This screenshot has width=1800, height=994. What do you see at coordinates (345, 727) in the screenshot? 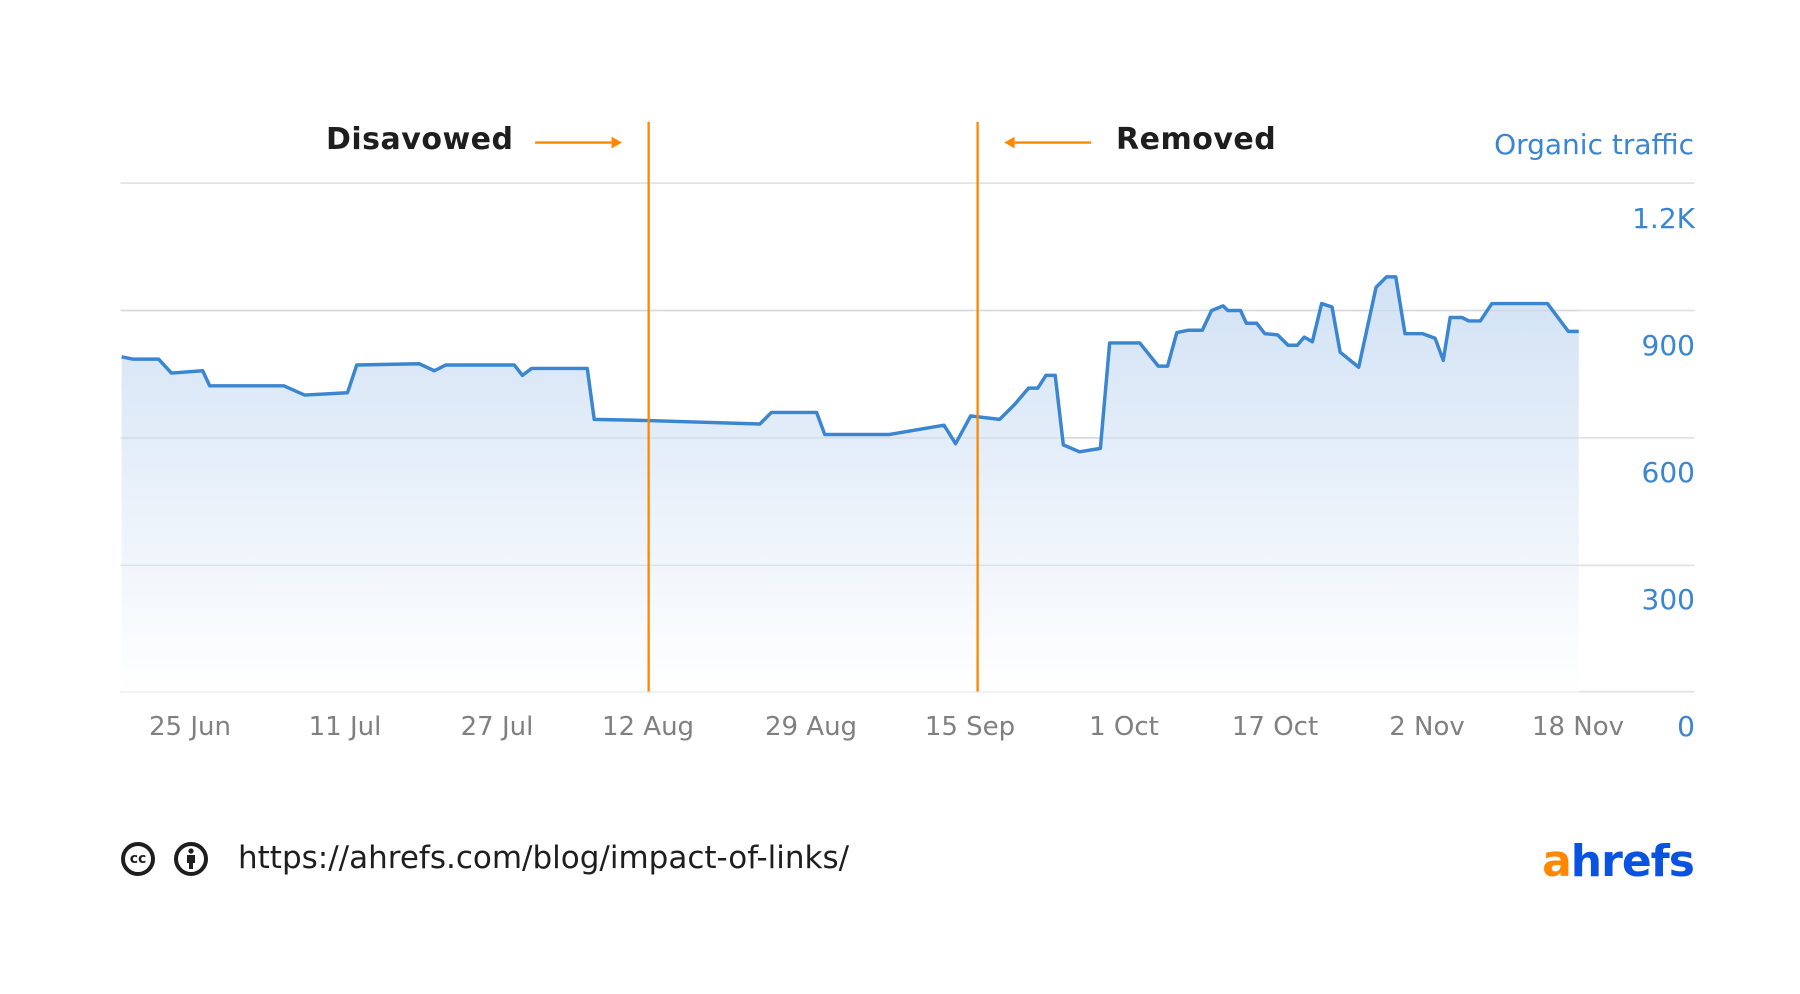
I see `x-tick: 11 Jul` at bounding box center [345, 727].